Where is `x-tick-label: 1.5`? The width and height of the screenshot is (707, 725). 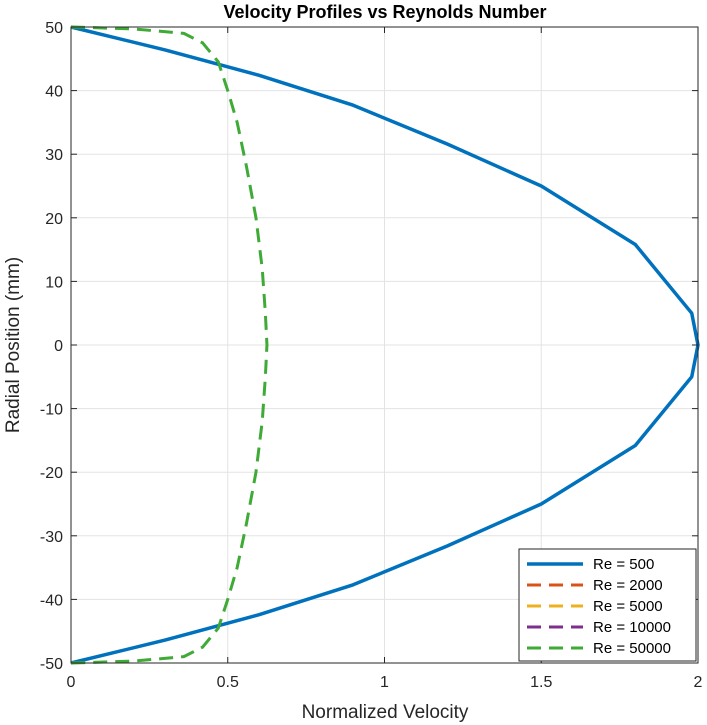
x-tick-label: 1.5 is located at coordinates (541, 682).